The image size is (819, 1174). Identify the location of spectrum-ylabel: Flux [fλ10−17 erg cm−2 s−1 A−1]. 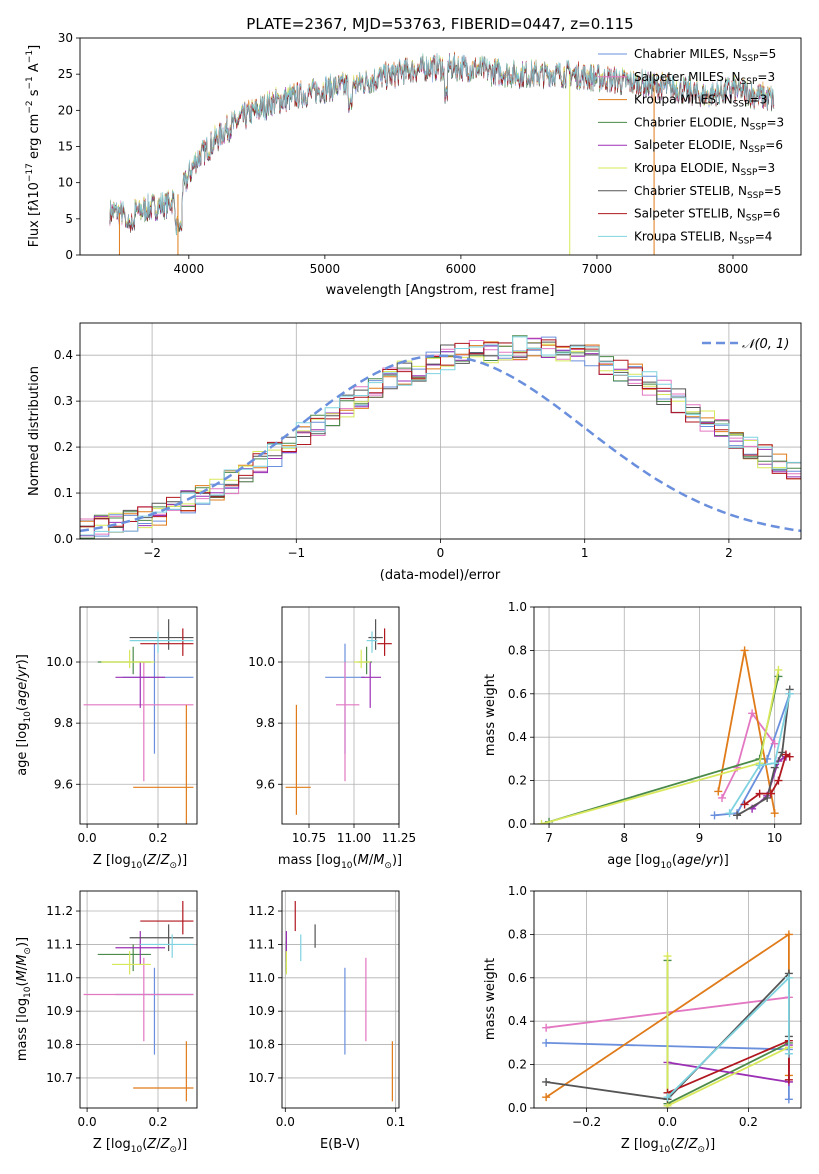
(33, 146).